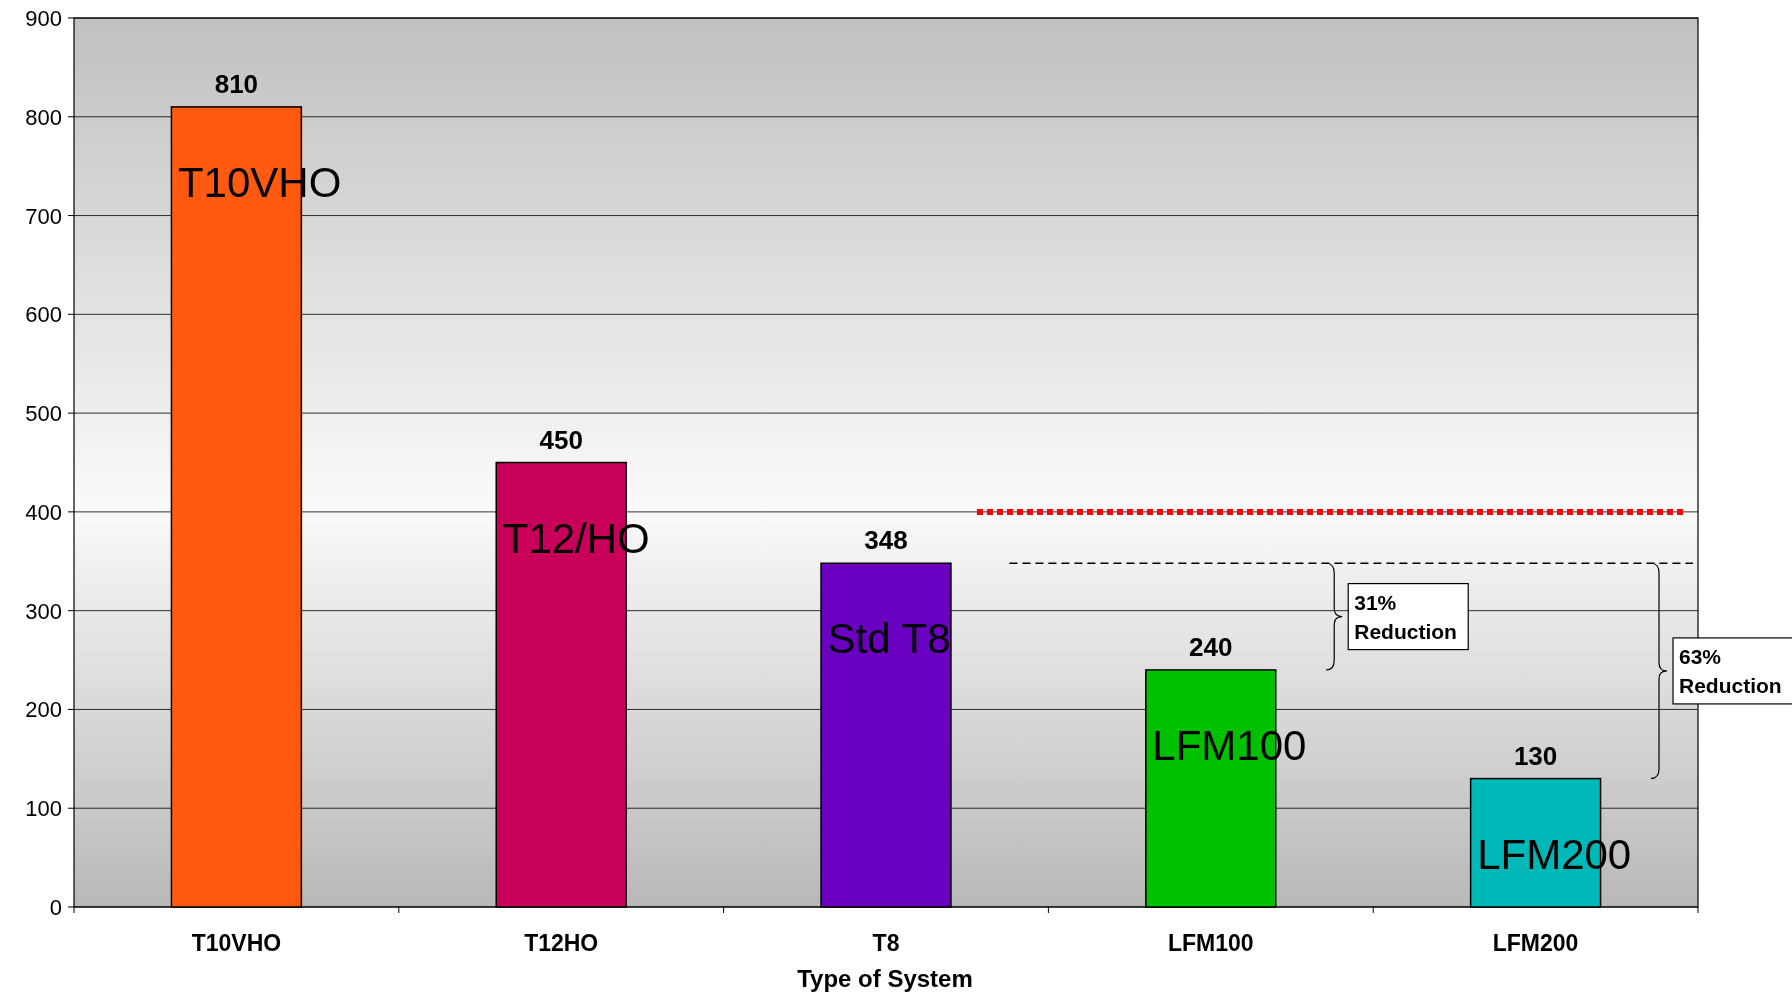  Describe the element at coordinates (43, 611) in the screenshot. I see `y-tick-label: 300` at that location.